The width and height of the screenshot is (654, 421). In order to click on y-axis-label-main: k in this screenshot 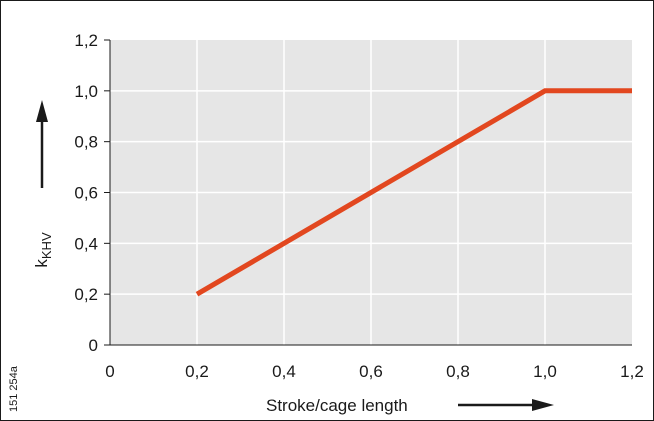, I will do `click(41, 263)`.